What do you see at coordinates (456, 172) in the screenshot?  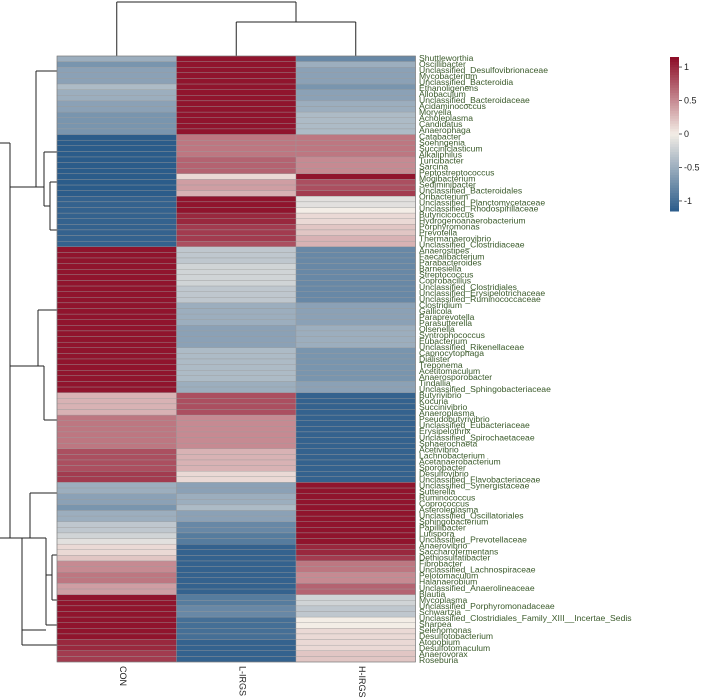 I see `row-label: Peptostreptococcus` at bounding box center [456, 172].